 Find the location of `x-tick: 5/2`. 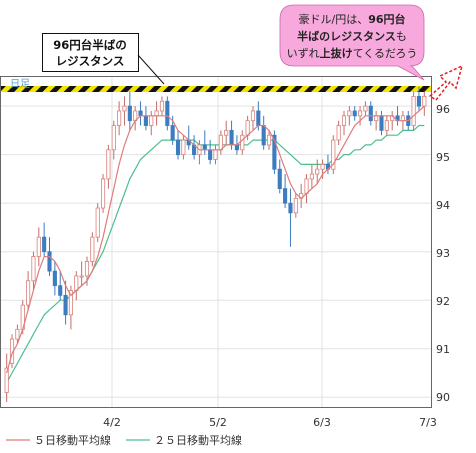

x-tick: 5/2 is located at coordinates (218, 422).